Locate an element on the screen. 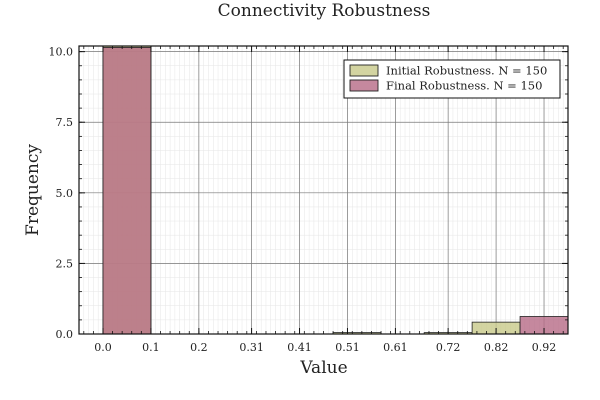 This screenshot has width=600, height=400. y-tick-label: 5.0 is located at coordinates (65, 193).